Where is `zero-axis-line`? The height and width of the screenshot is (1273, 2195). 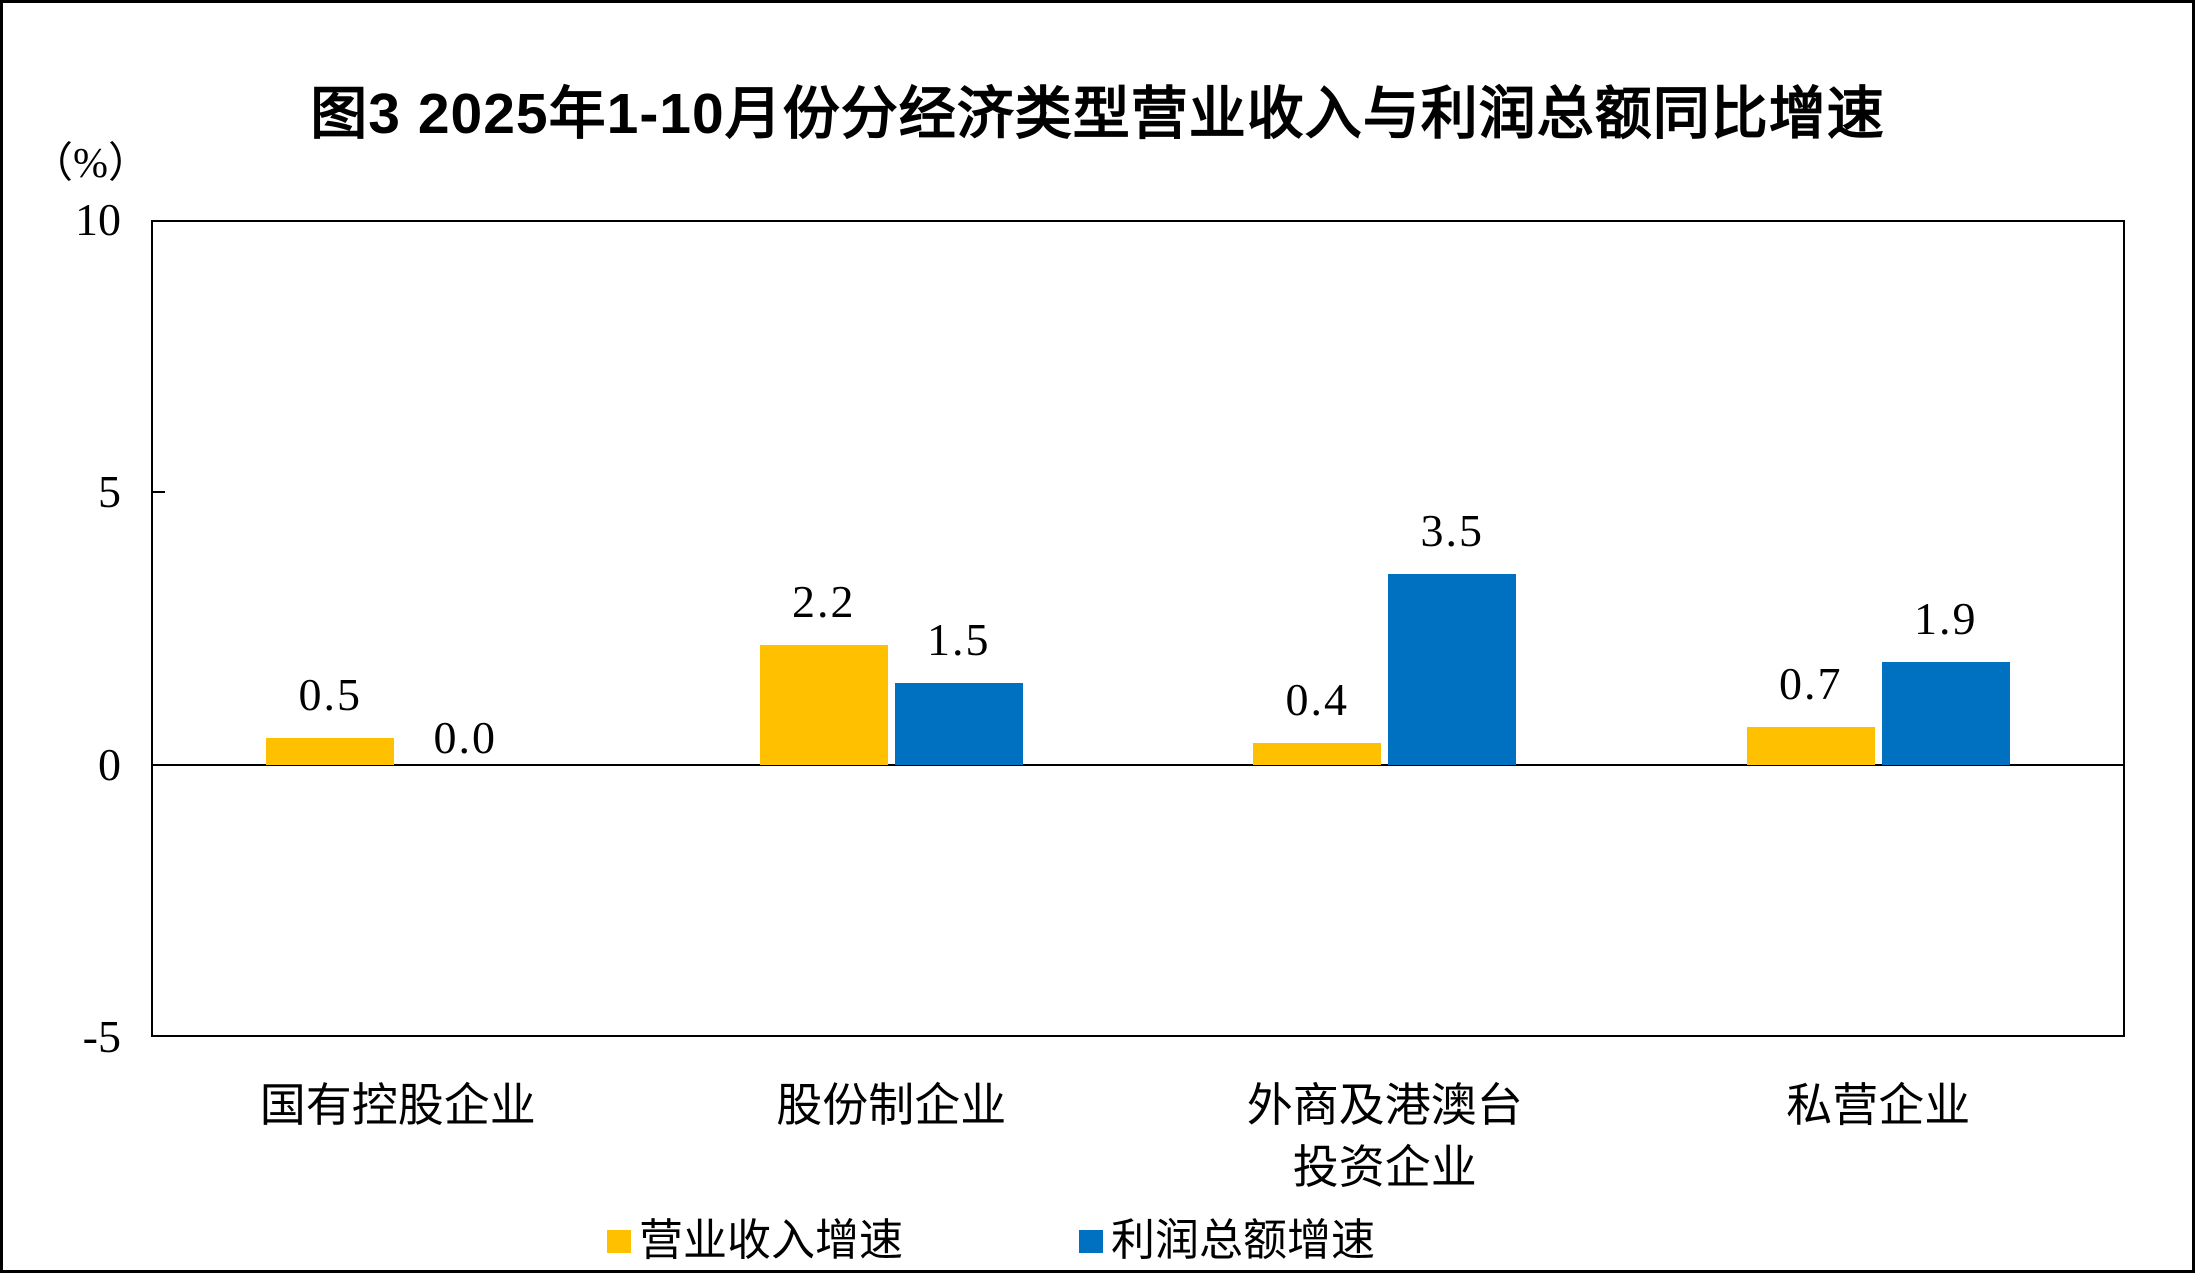 zero-axis-line is located at coordinates (1138, 764).